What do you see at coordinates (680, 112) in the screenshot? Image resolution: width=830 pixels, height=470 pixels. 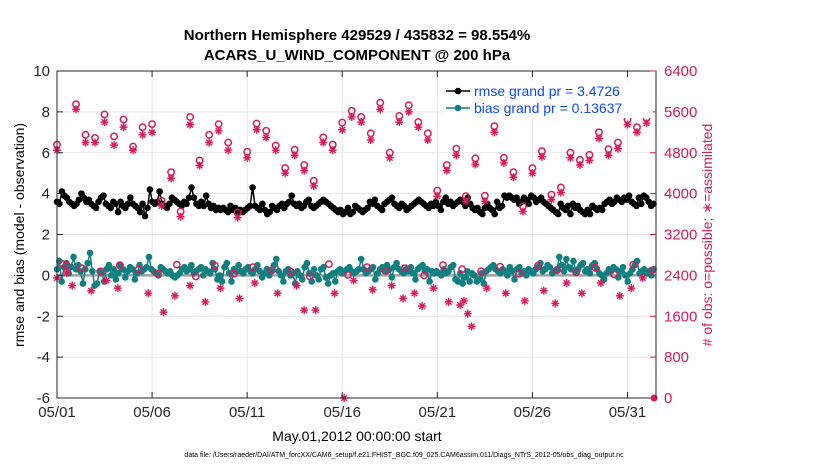 I see `y-right-tick-label: 5600` at bounding box center [680, 112].